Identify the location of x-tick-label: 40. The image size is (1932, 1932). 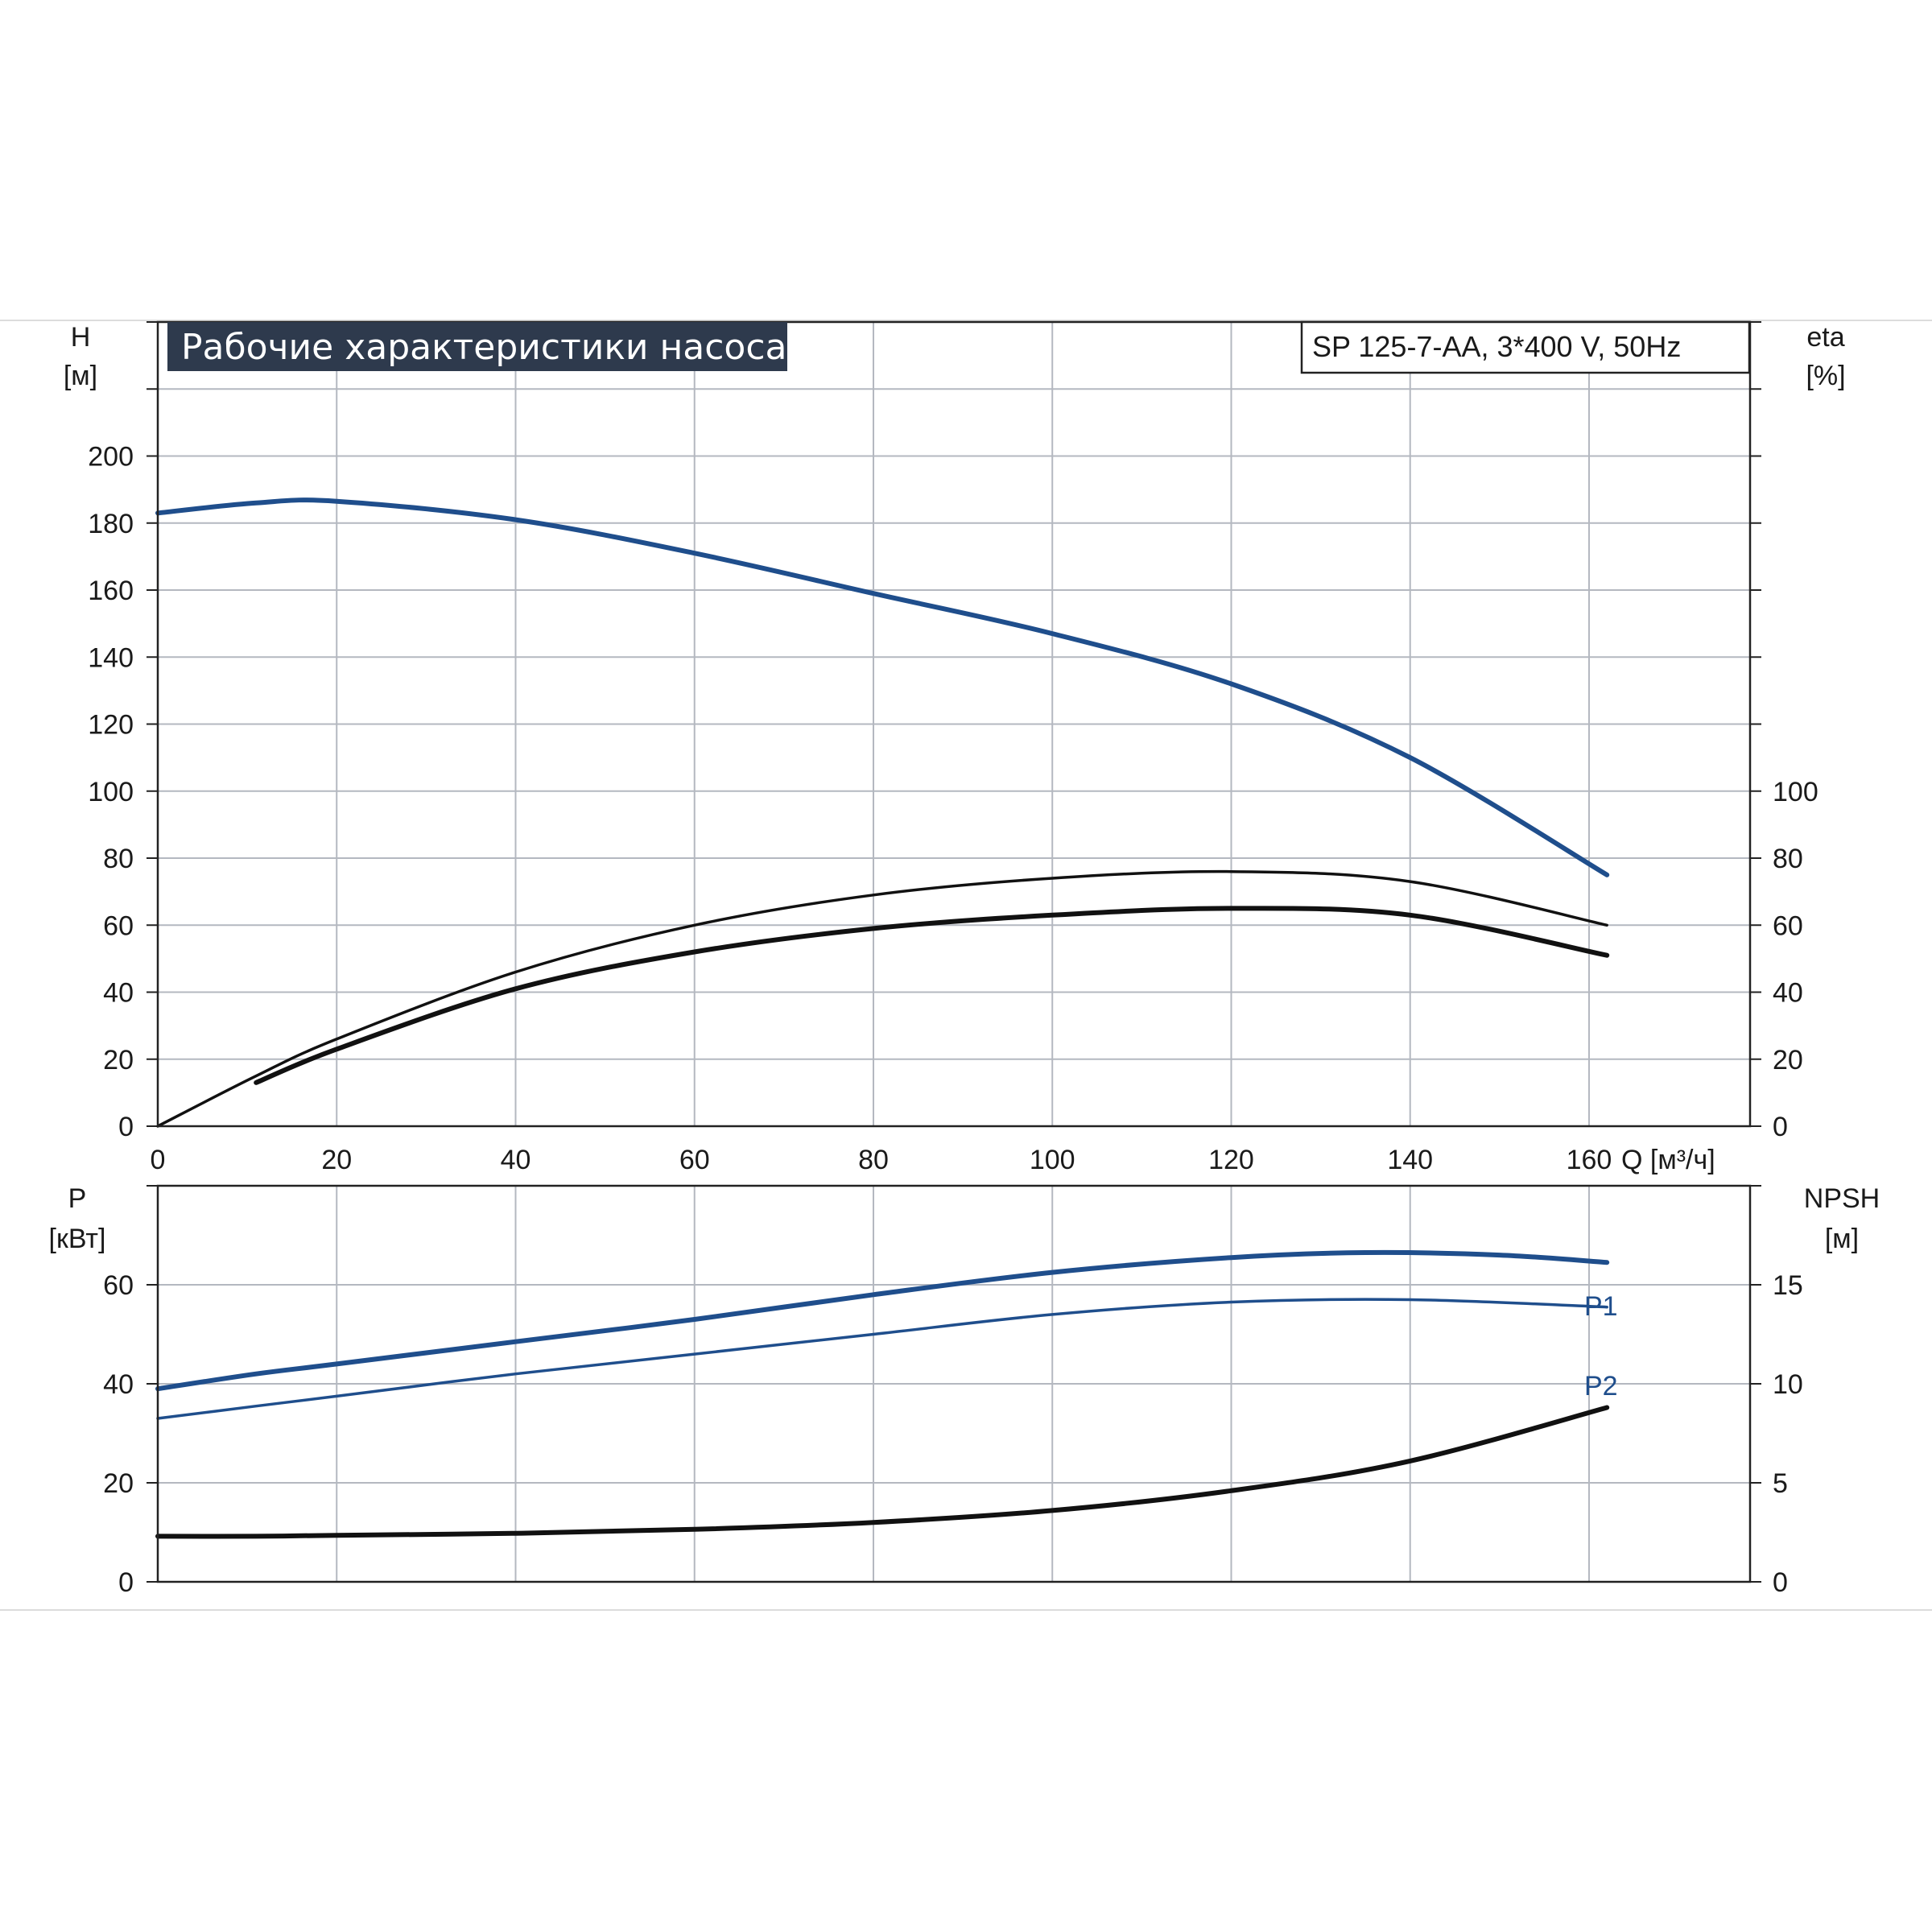
(516, 1160).